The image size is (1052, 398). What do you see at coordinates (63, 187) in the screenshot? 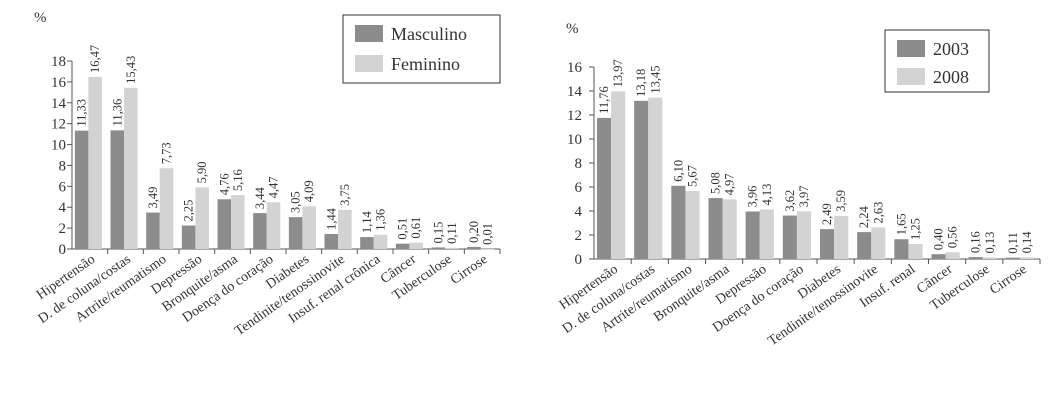
I see `y-tick-label: 6` at bounding box center [63, 187].